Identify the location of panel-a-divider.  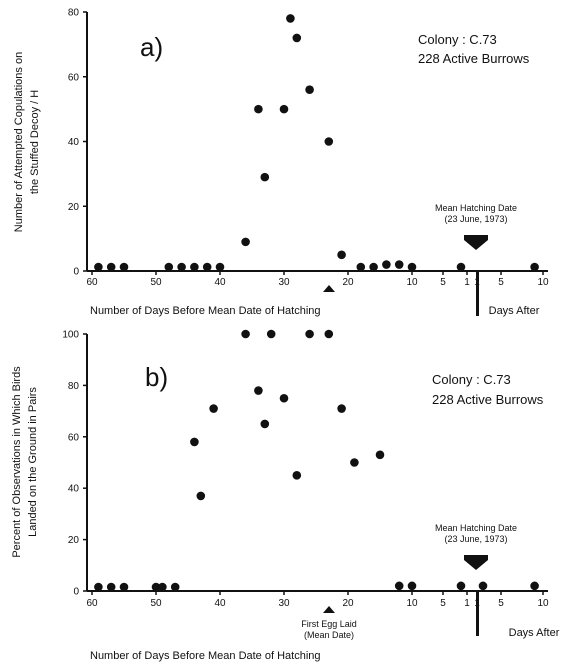
(477, 293).